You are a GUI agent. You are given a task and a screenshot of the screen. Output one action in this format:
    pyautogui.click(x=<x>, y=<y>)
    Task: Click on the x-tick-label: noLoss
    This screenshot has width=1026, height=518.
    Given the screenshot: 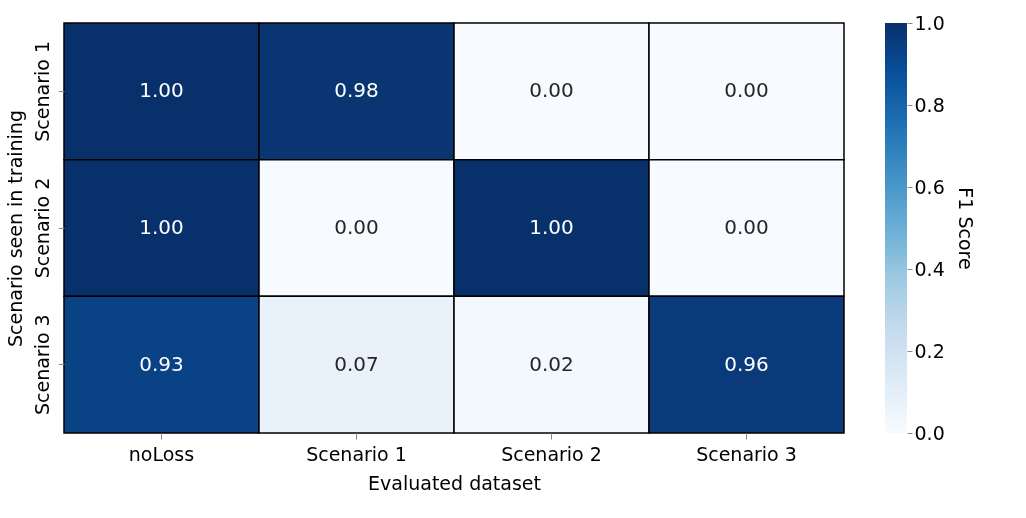 What is the action you would take?
    pyautogui.click(x=161, y=453)
    